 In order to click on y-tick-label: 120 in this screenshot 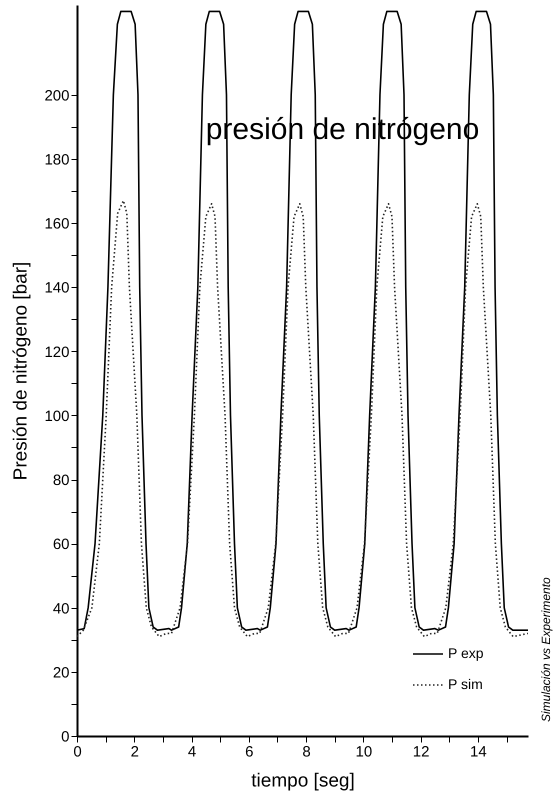, I will do `click(57, 352)`.